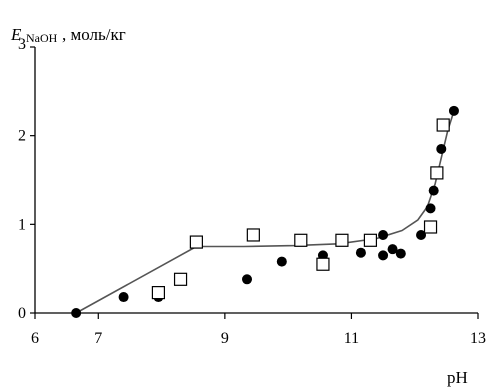 This screenshot has width=486, height=387. What do you see at coordinates (16, 34) in the screenshot?
I see `y-axis-label-symbol: E` at bounding box center [16, 34].